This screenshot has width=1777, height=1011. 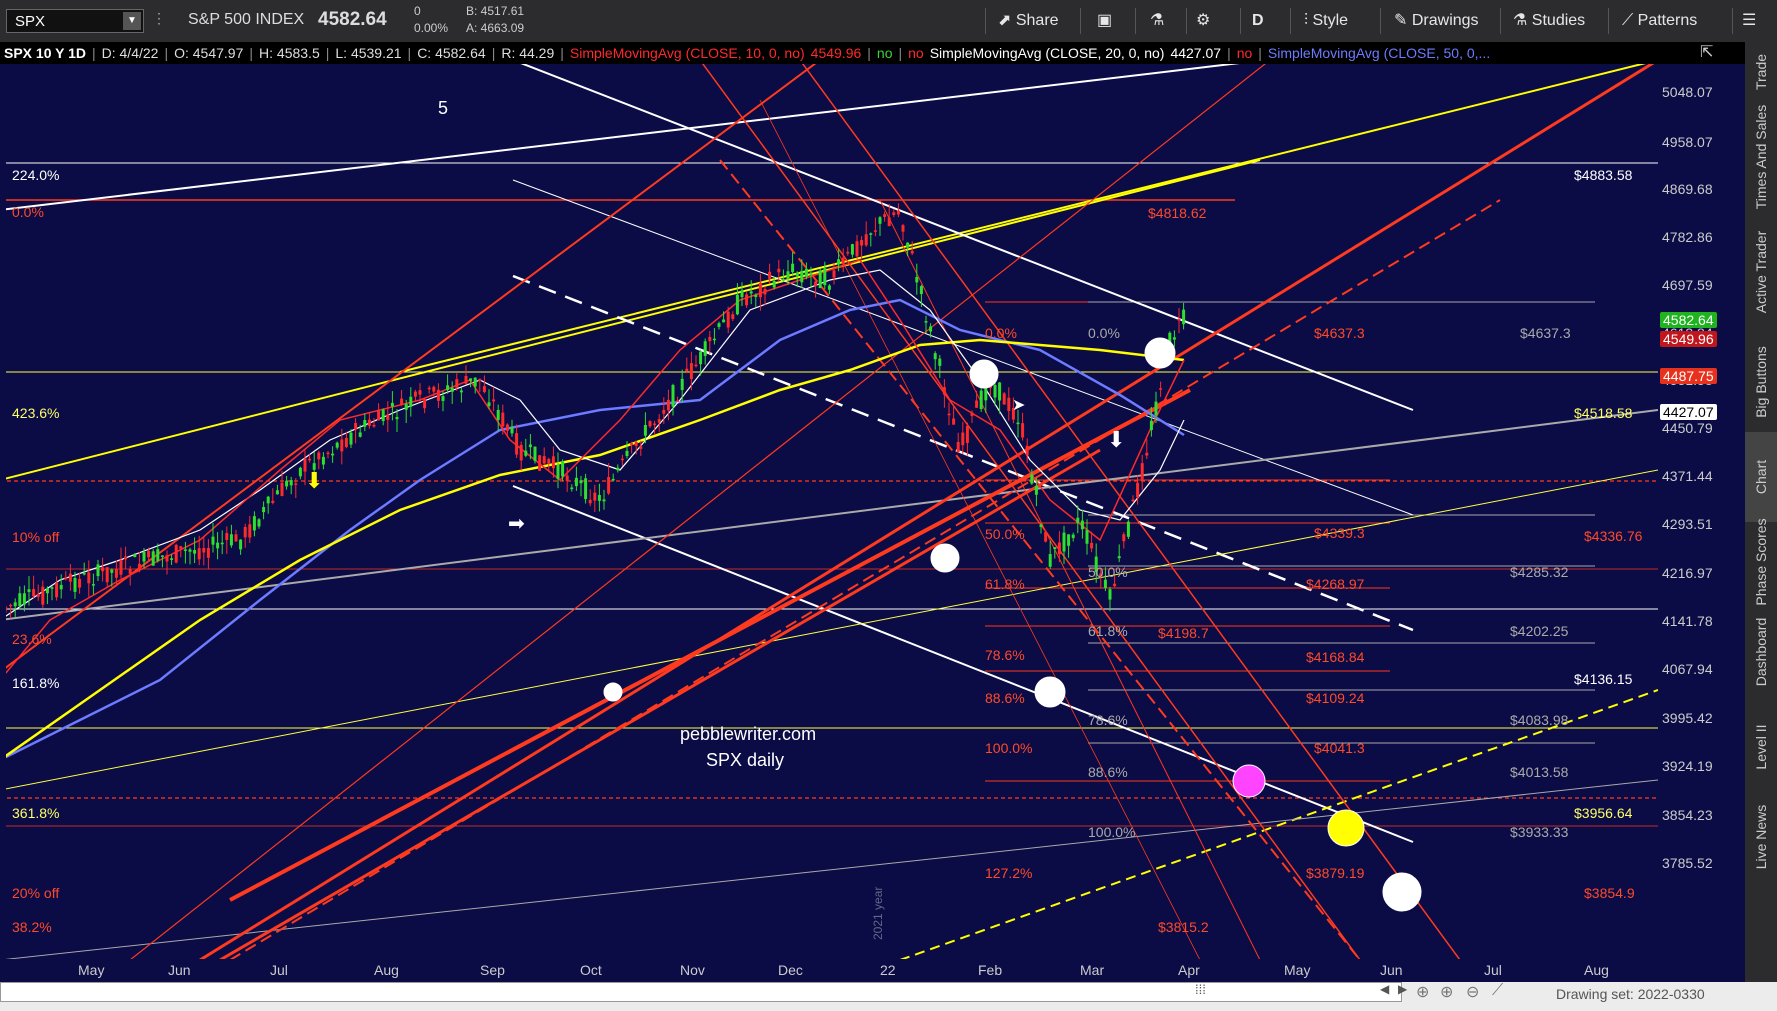 What do you see at coordinates (1104, 21) in the screenshot?
I see `screenshot-button: ▣` at bounding box center [1104, 21].